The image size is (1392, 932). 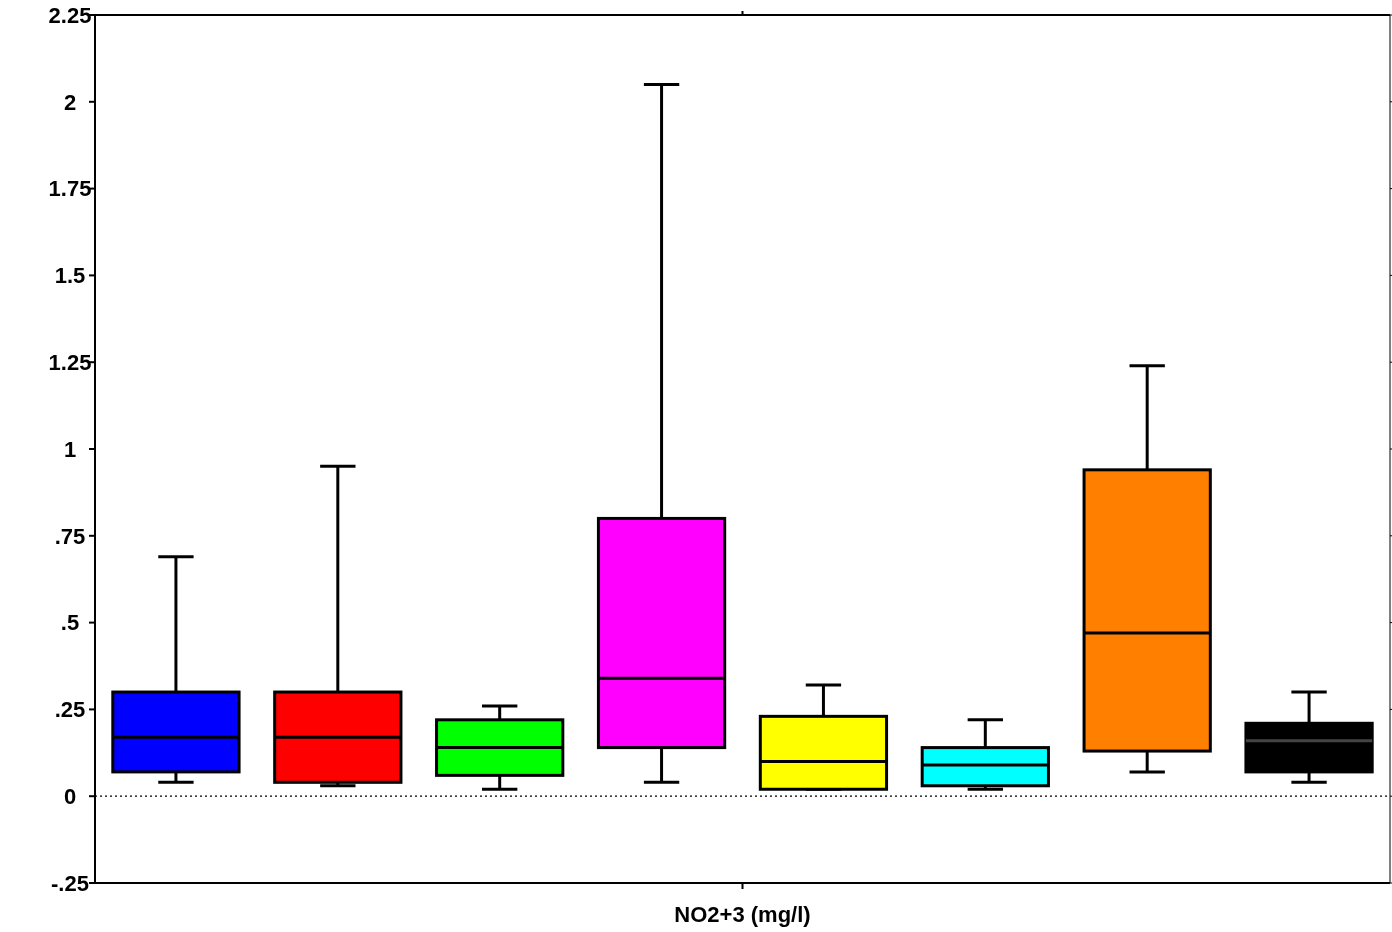 I want to click on y-tick-label: 2, so click(x=70, y=102).